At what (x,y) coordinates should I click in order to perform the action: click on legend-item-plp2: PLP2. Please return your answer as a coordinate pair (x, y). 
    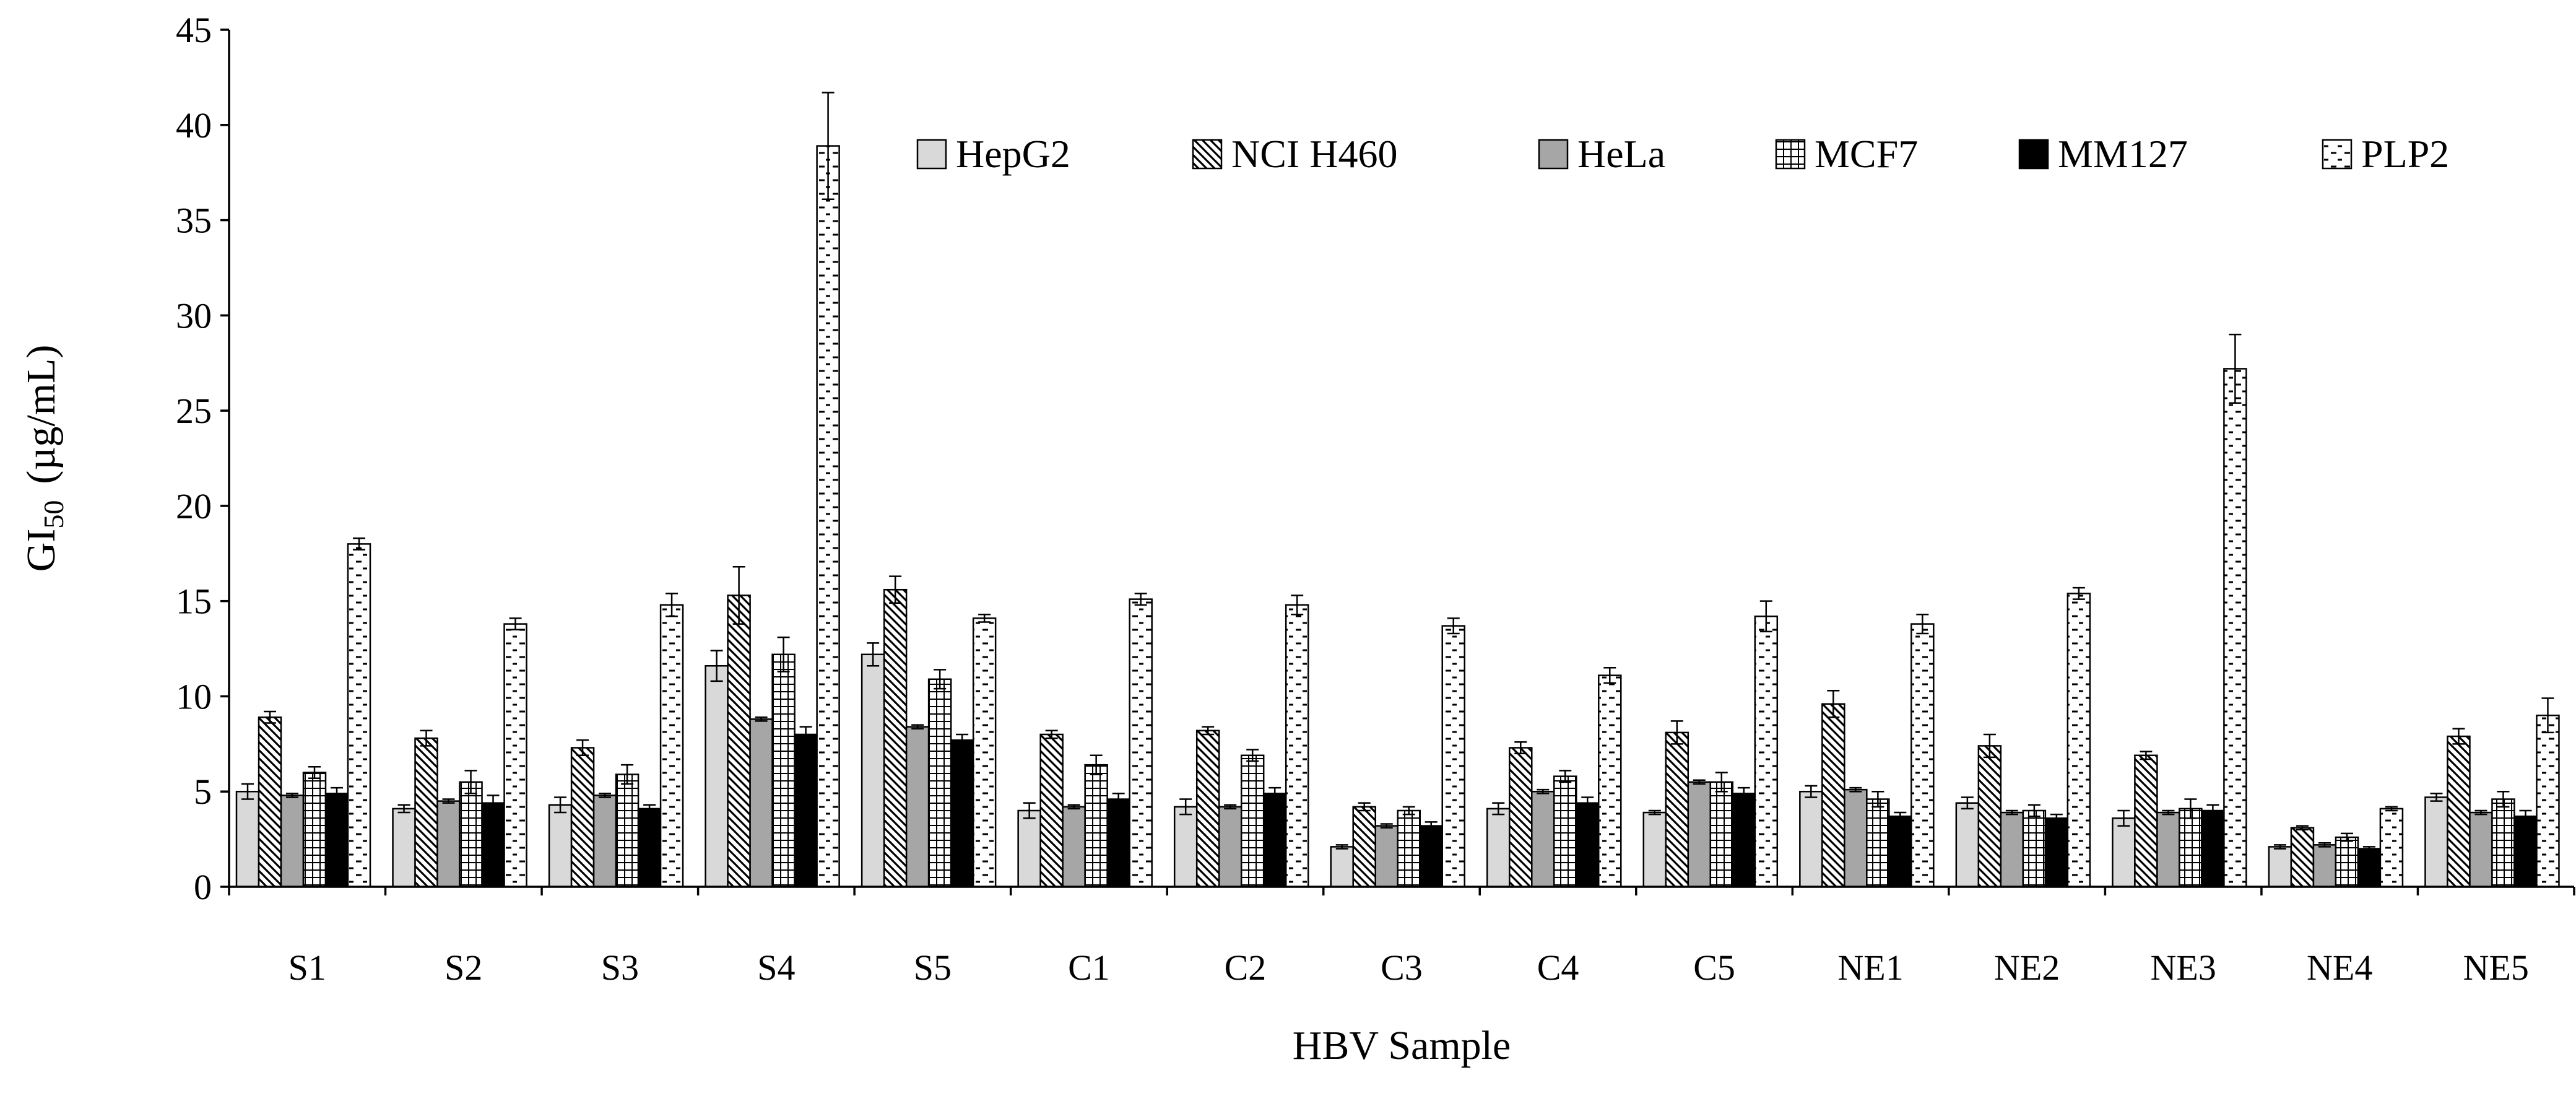
    Looking at the image, I should click on (2385, 154).